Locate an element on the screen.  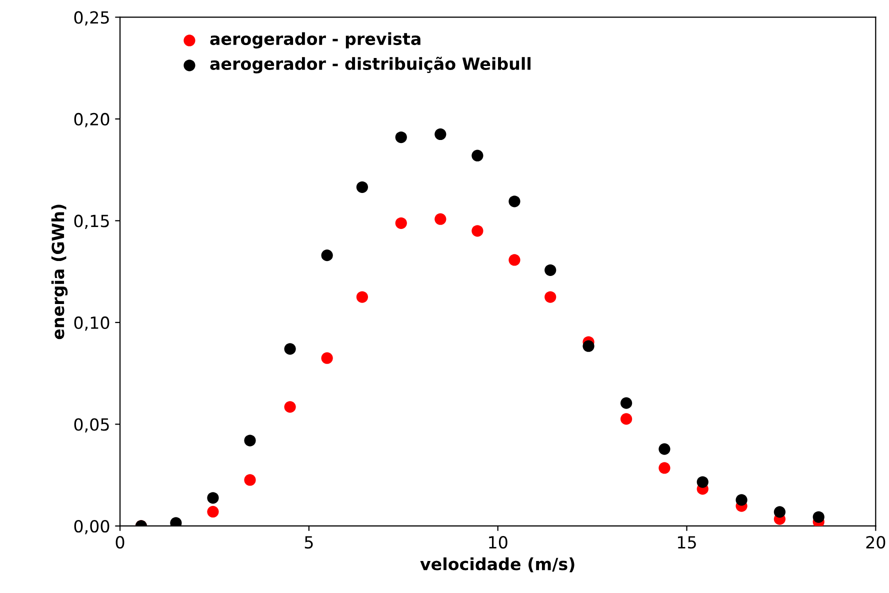
x-tick-label: 10 is located at coordinates (498, 542).